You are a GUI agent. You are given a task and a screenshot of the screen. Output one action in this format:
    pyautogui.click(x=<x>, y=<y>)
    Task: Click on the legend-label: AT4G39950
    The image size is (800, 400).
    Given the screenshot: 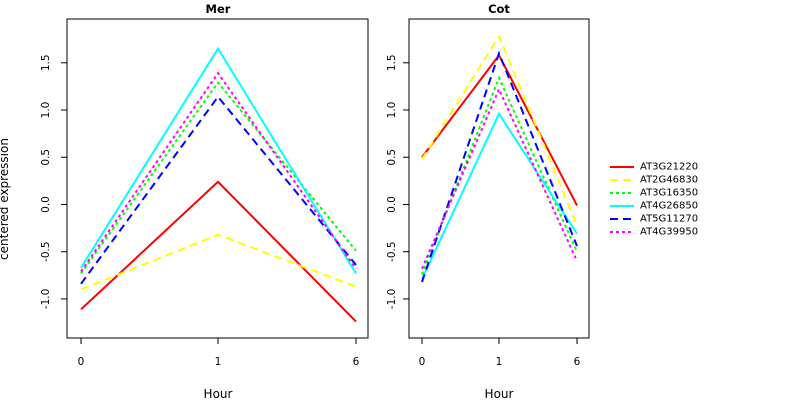 What is the action you would take?
    pyautogui.click(x=669, y=232)
    